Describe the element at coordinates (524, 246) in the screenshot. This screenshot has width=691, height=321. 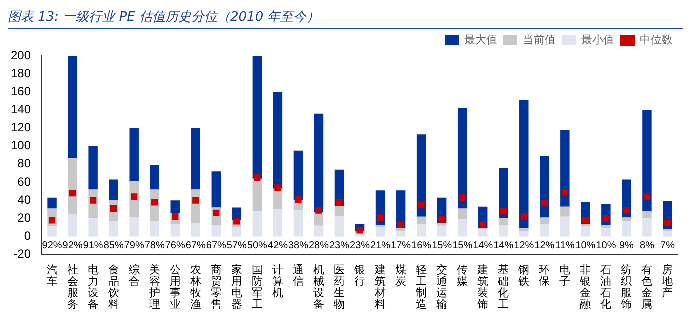
I see `annotation: 12%` at that location.